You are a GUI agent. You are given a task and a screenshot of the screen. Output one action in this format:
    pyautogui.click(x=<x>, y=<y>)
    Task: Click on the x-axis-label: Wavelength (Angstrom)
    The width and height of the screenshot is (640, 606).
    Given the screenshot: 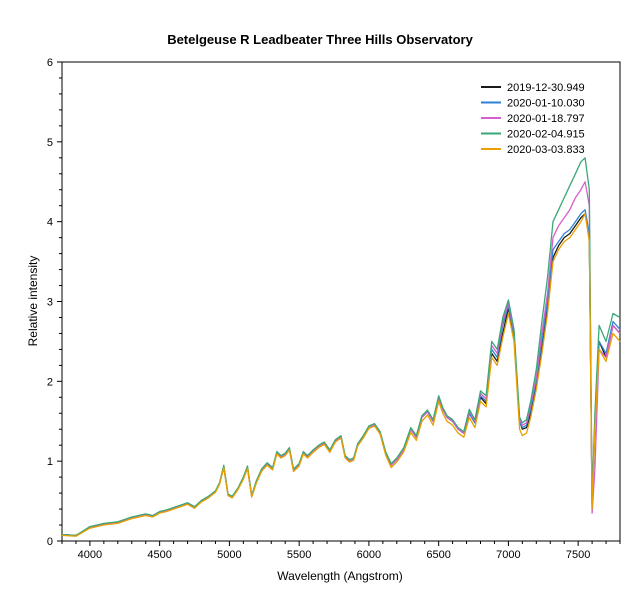 What is the action you would take?
    pyautogui.click(x=340, y=576)
    